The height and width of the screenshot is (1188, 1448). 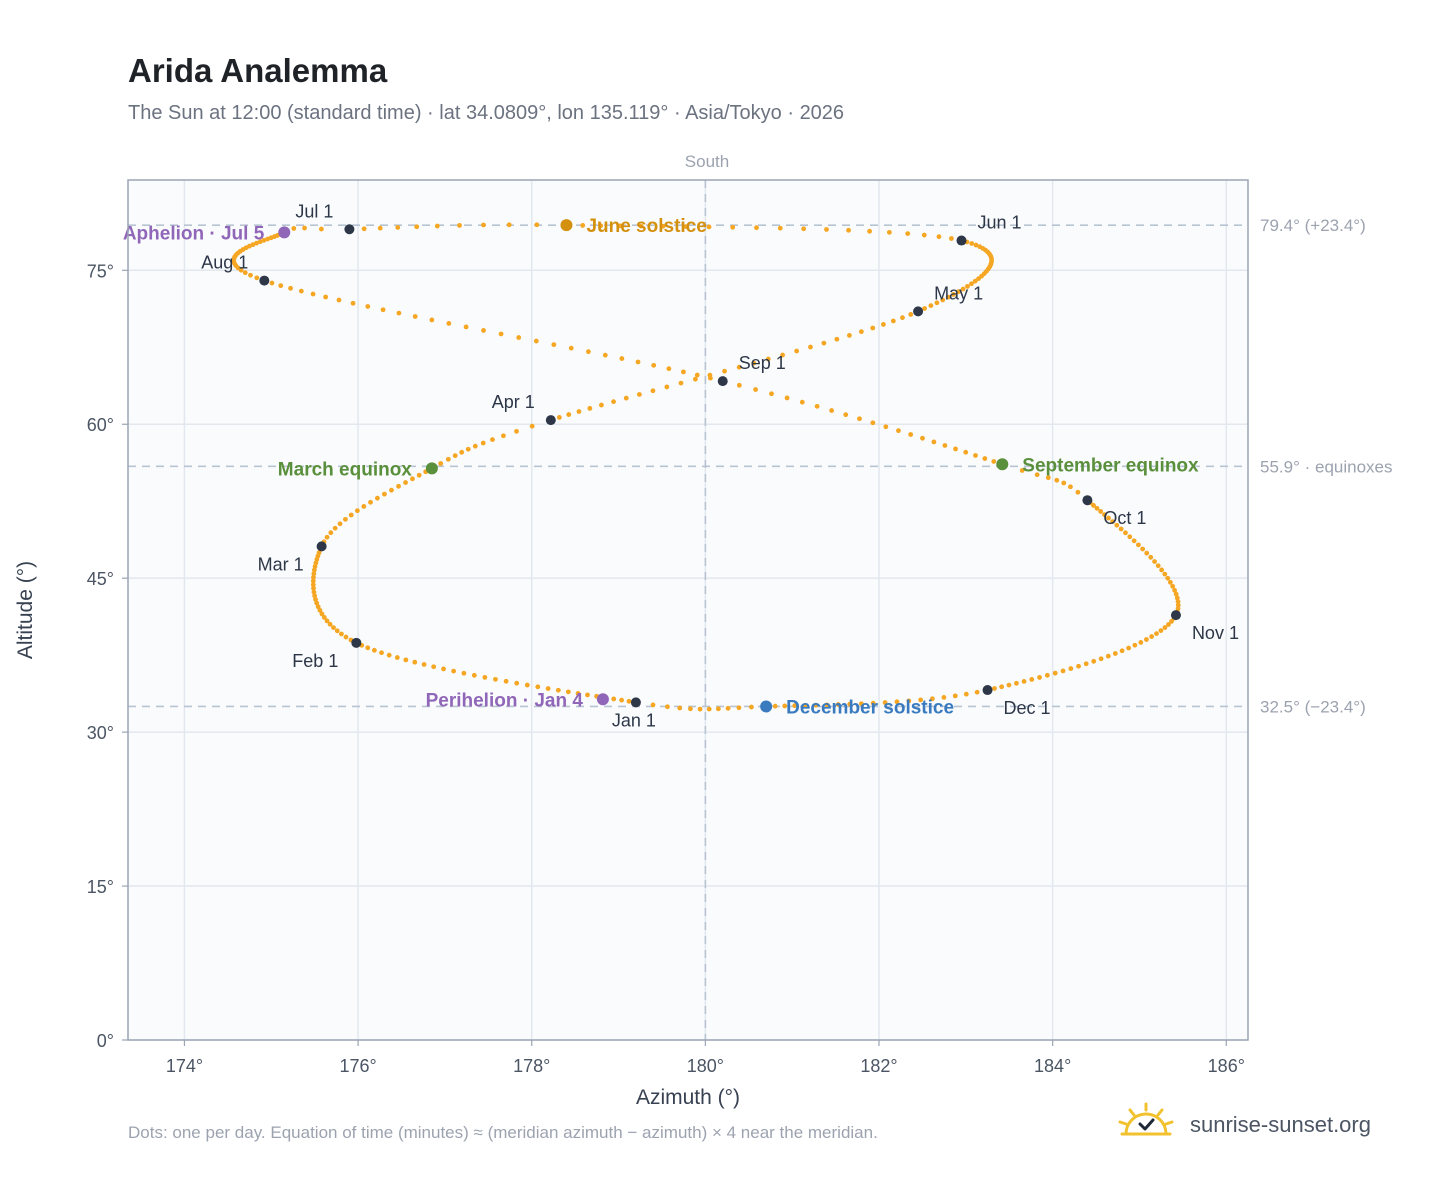 I want to click on x-tick-label: 186°, so click(x=1226, y=1066).